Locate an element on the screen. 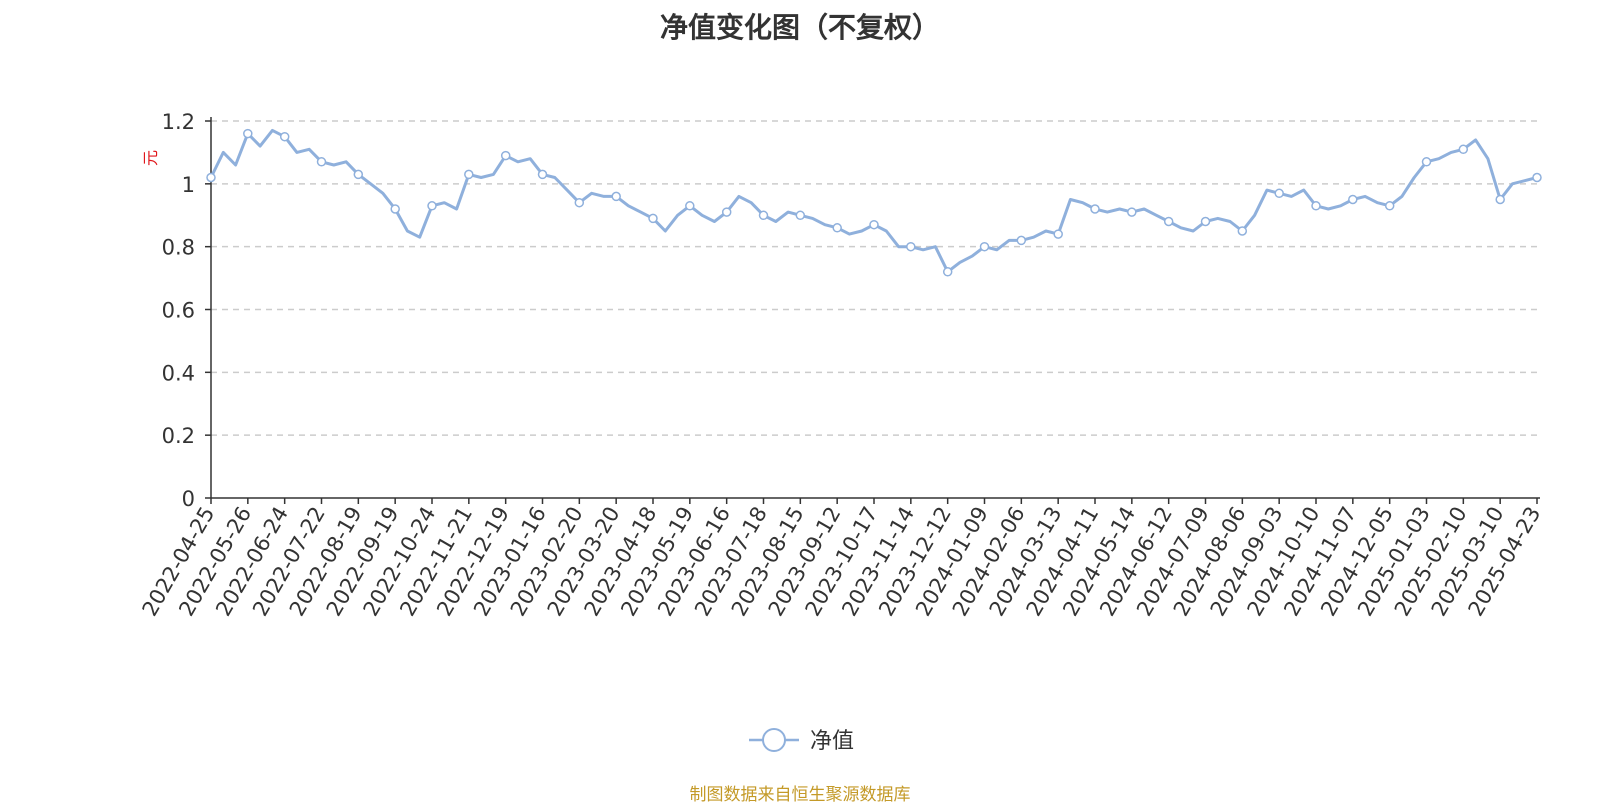 The image size is (1600, 805). y-tick-label: 1.2 is located at coordinates (178, 122).